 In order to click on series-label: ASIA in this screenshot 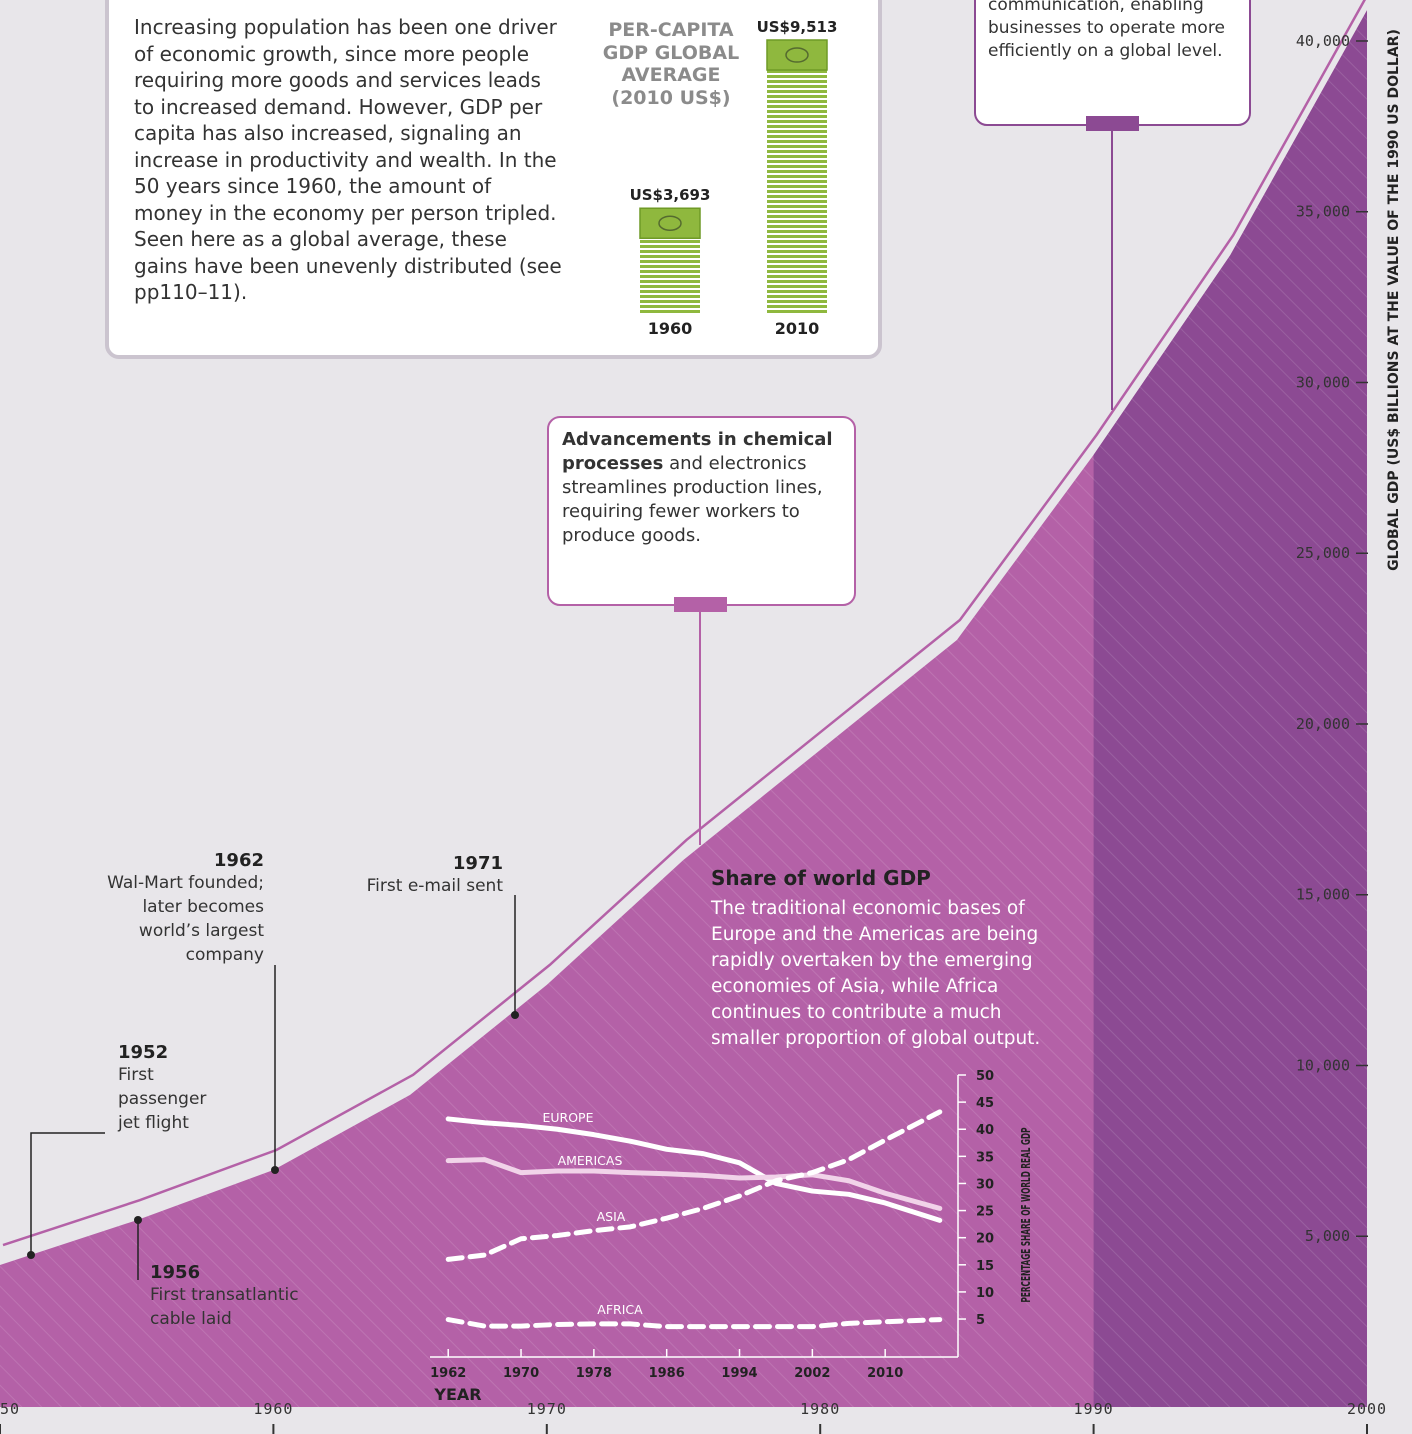, I will do `click(611, 1216)`.